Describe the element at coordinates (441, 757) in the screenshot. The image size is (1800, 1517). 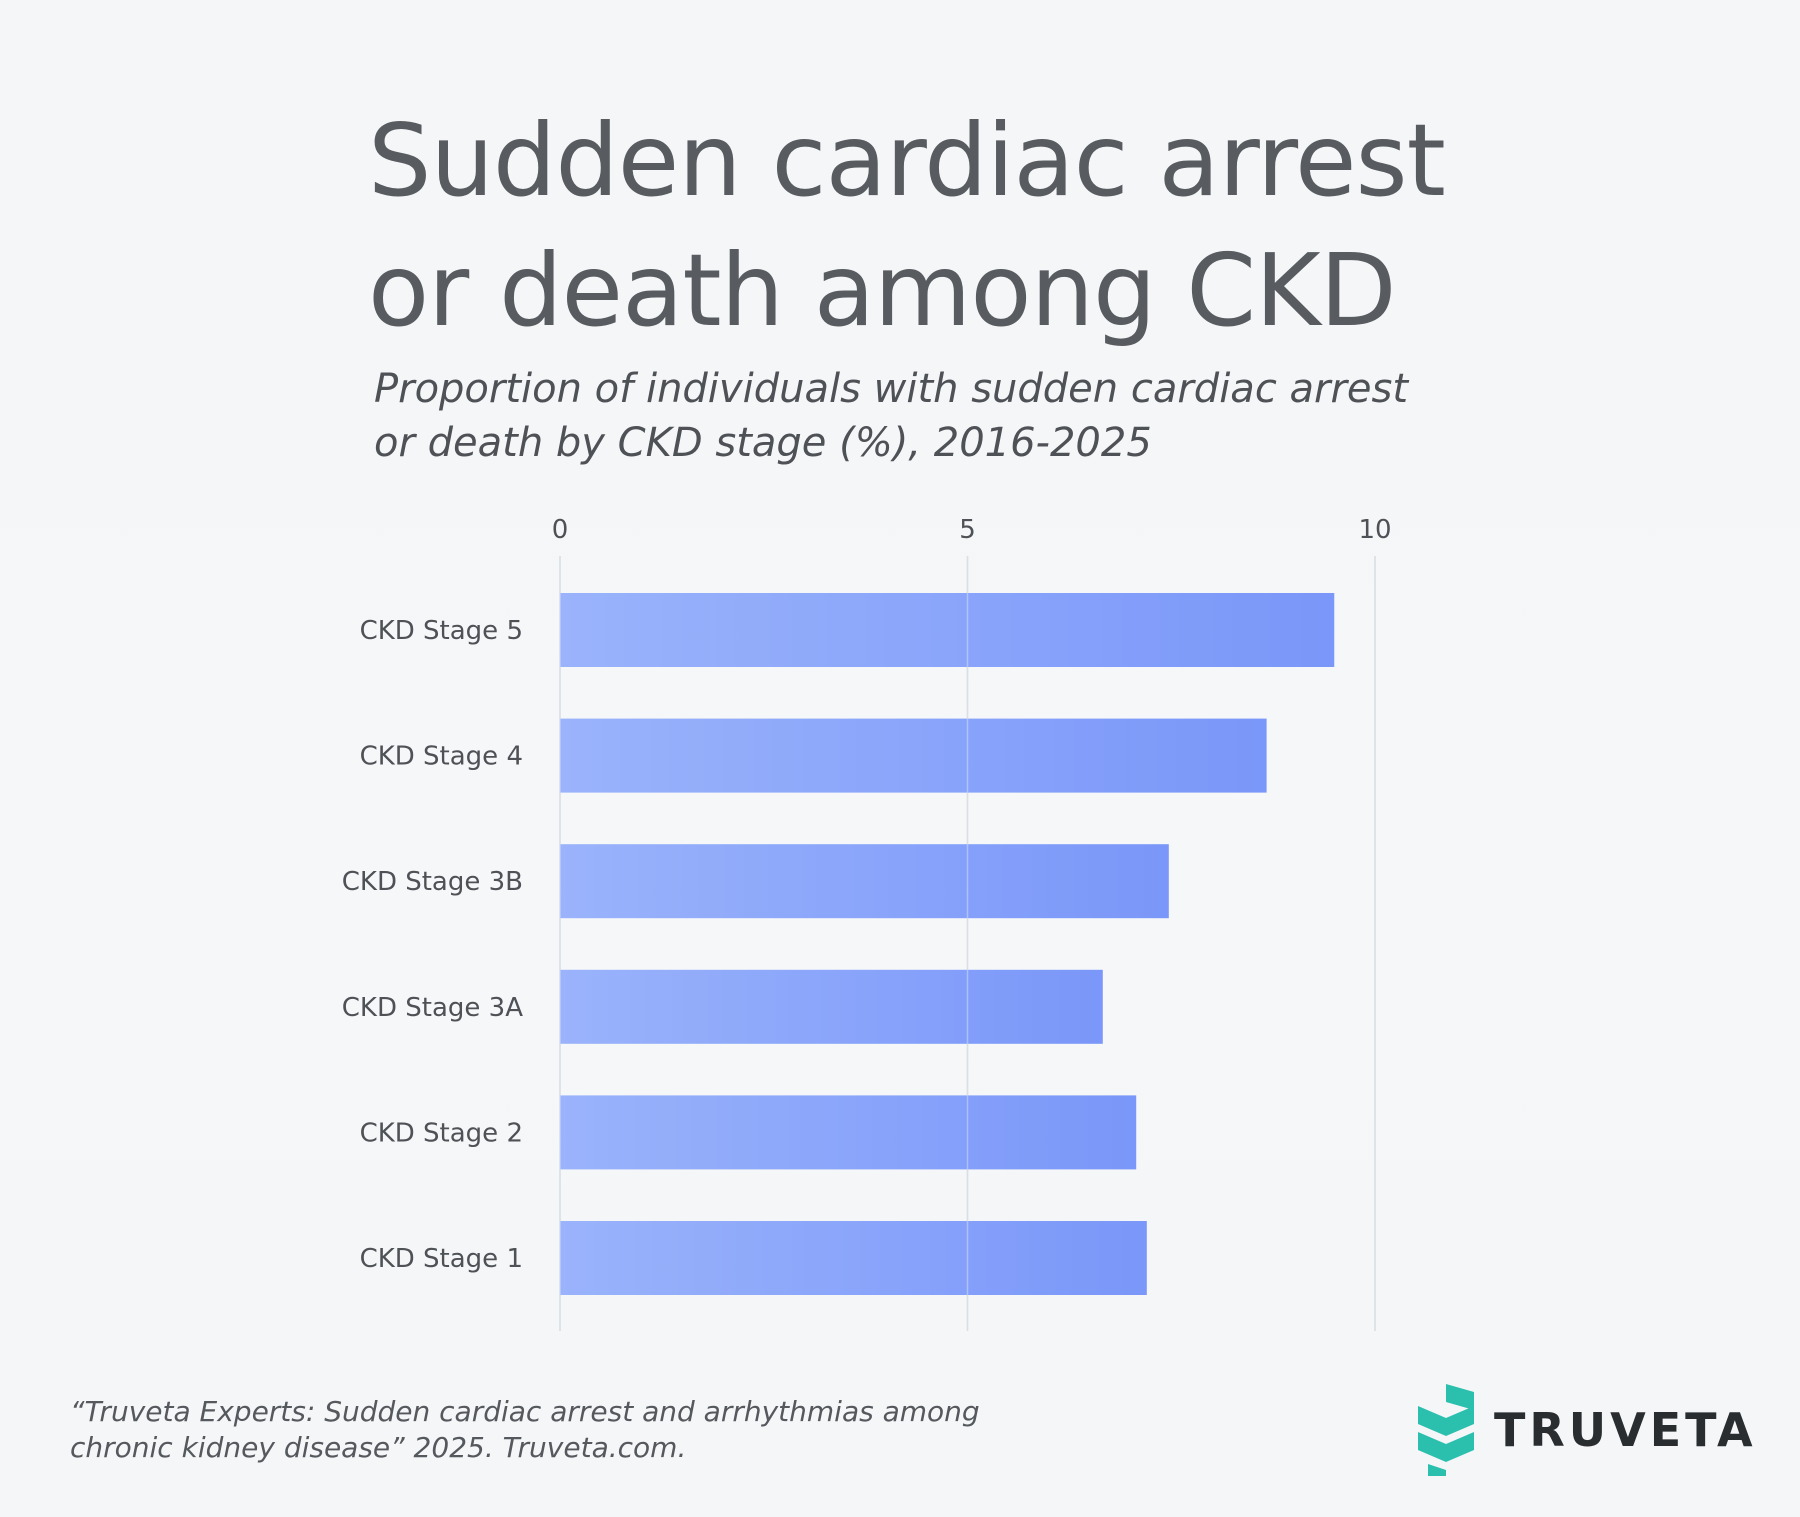
I see `category-label: CKD Stage 4` at that location.